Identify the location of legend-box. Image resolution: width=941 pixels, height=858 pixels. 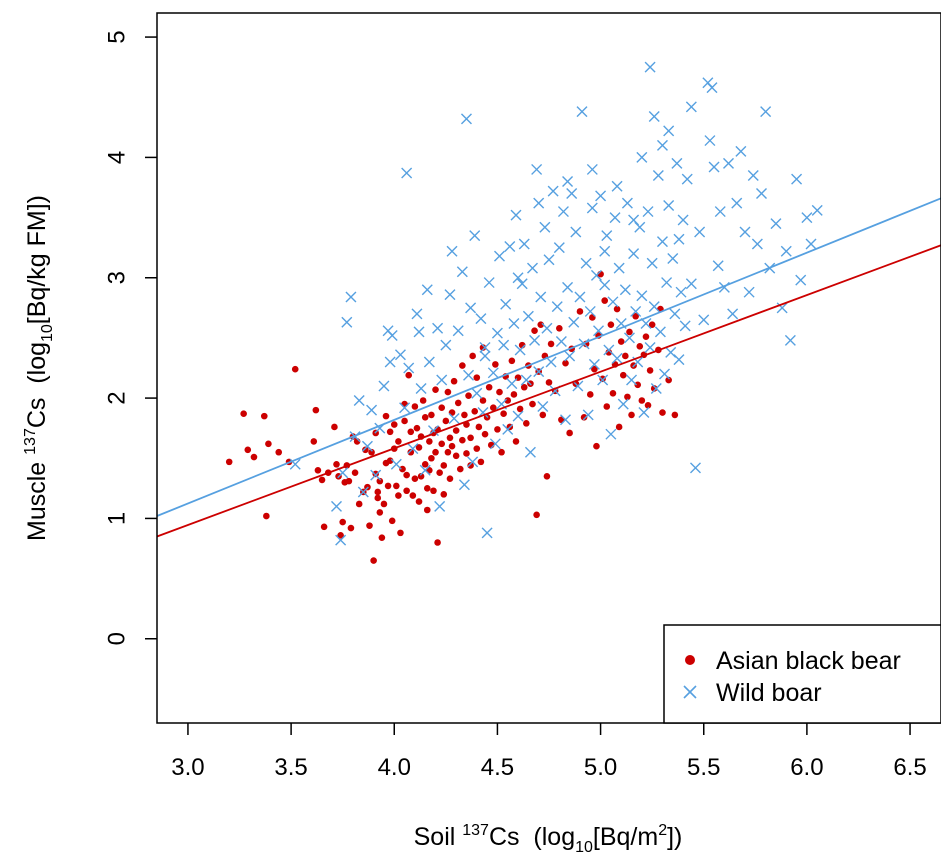
(802, 674).